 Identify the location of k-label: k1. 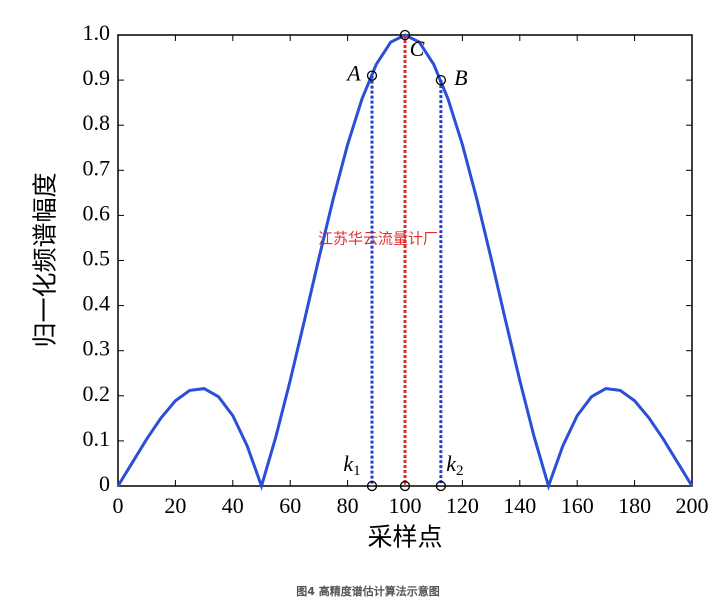
(351, 465).